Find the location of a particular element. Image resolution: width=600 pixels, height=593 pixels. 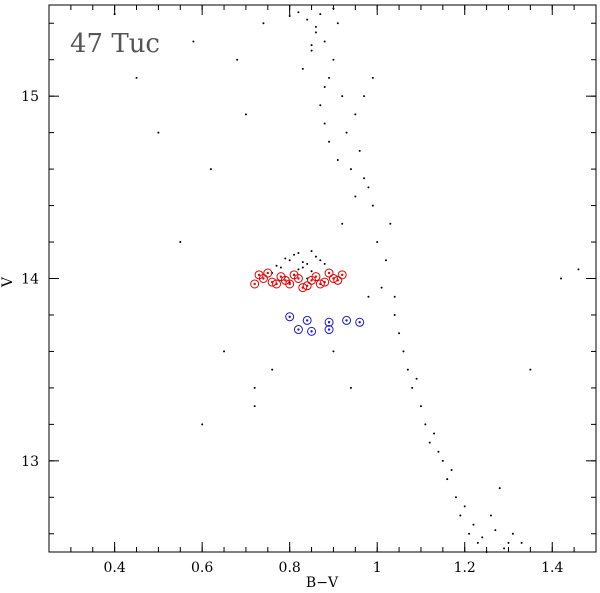

y-tick-label: 15 is located at coordinates (30, 97).